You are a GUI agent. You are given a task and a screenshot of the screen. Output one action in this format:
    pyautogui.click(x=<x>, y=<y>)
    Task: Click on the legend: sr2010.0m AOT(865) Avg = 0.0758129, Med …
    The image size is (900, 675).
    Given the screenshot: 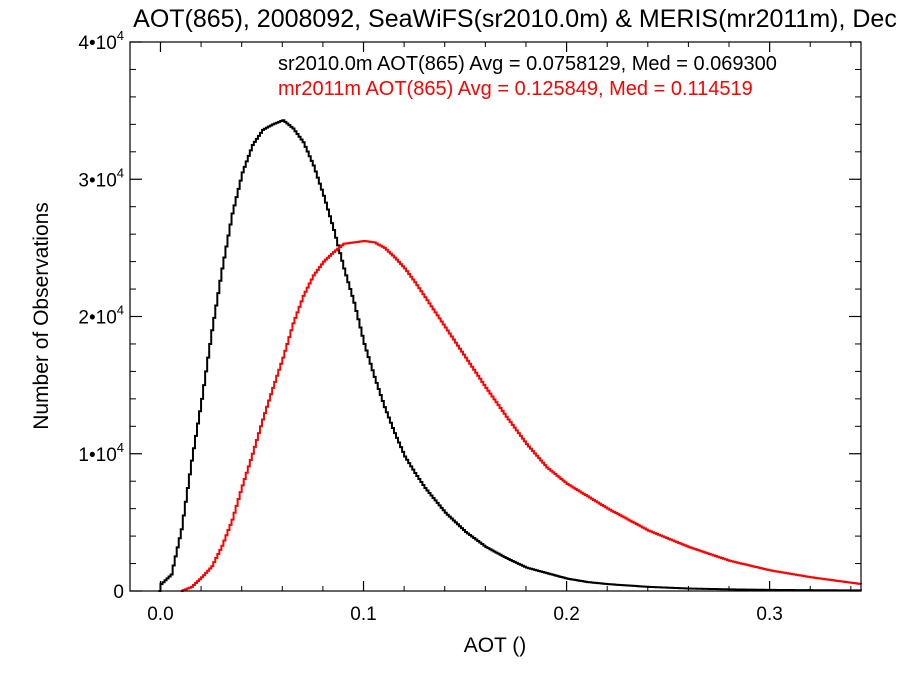 What is the action you would take?
    pyautogui.click(x=527, y=76)
    